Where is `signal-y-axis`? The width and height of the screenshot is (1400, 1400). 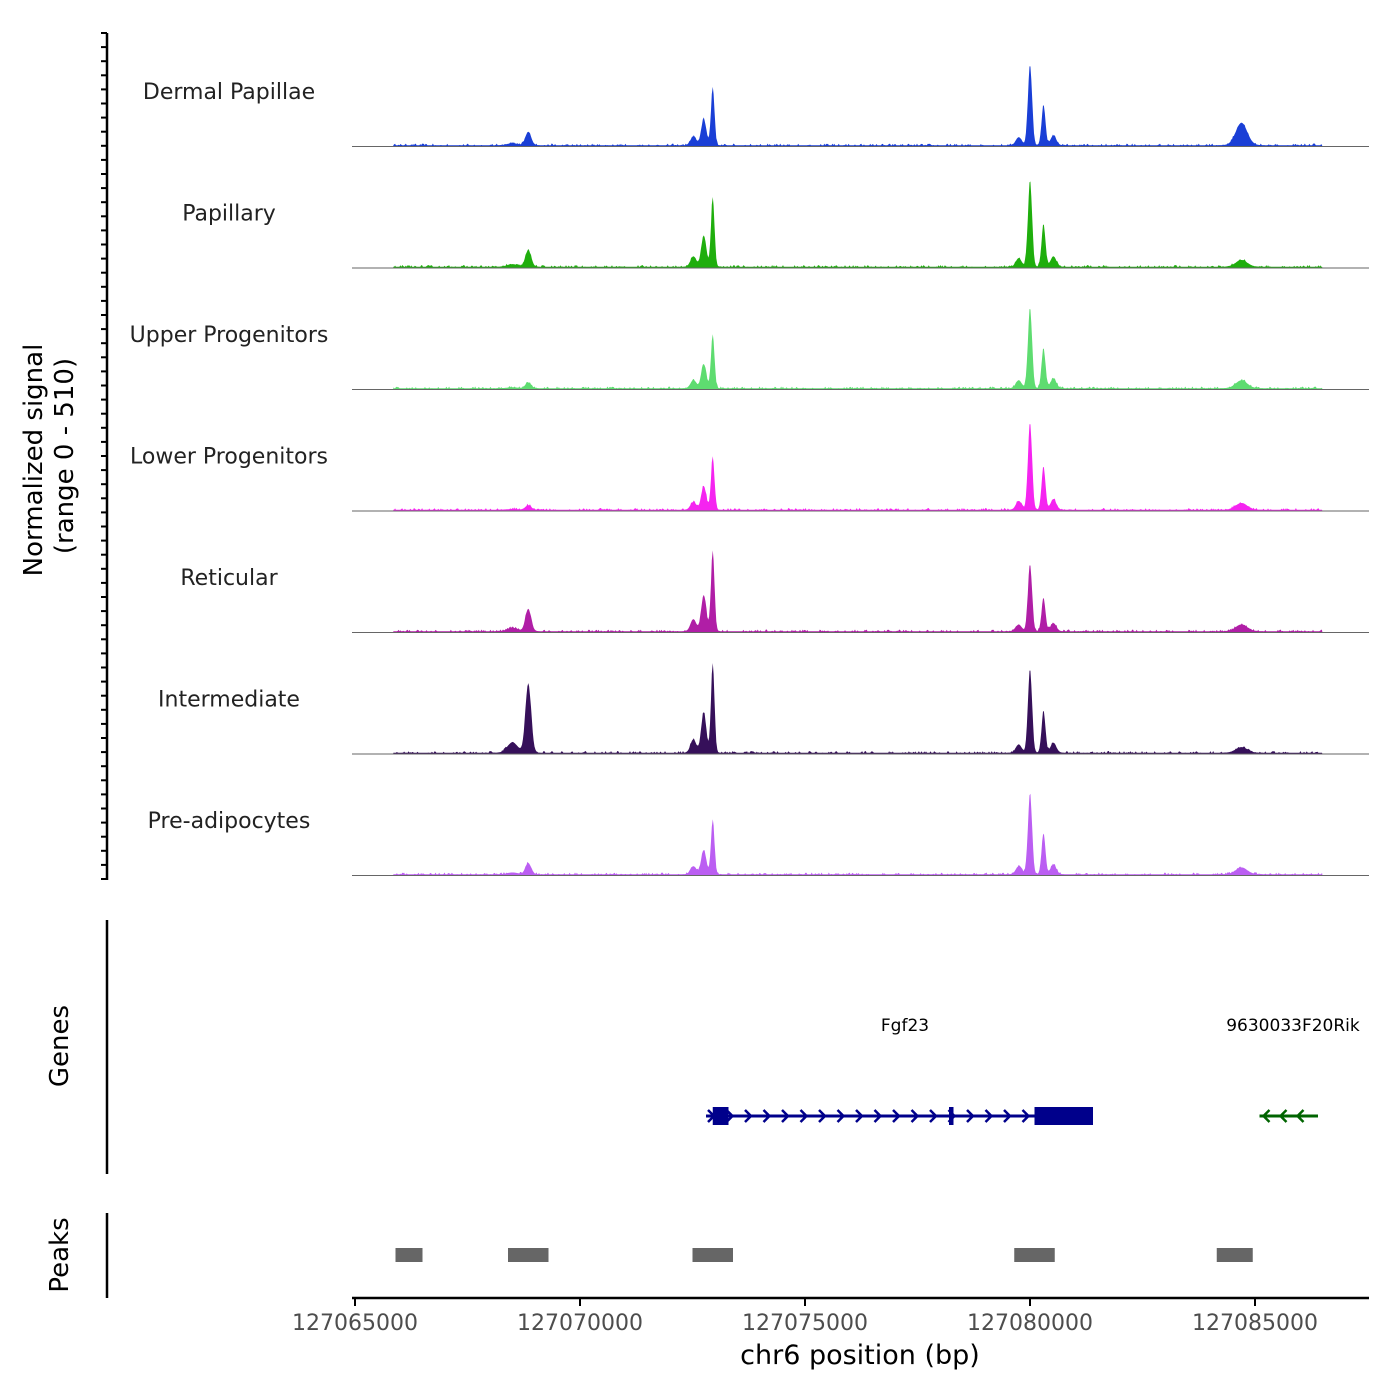
signal-y-axis is located at coordinates (105, 456).